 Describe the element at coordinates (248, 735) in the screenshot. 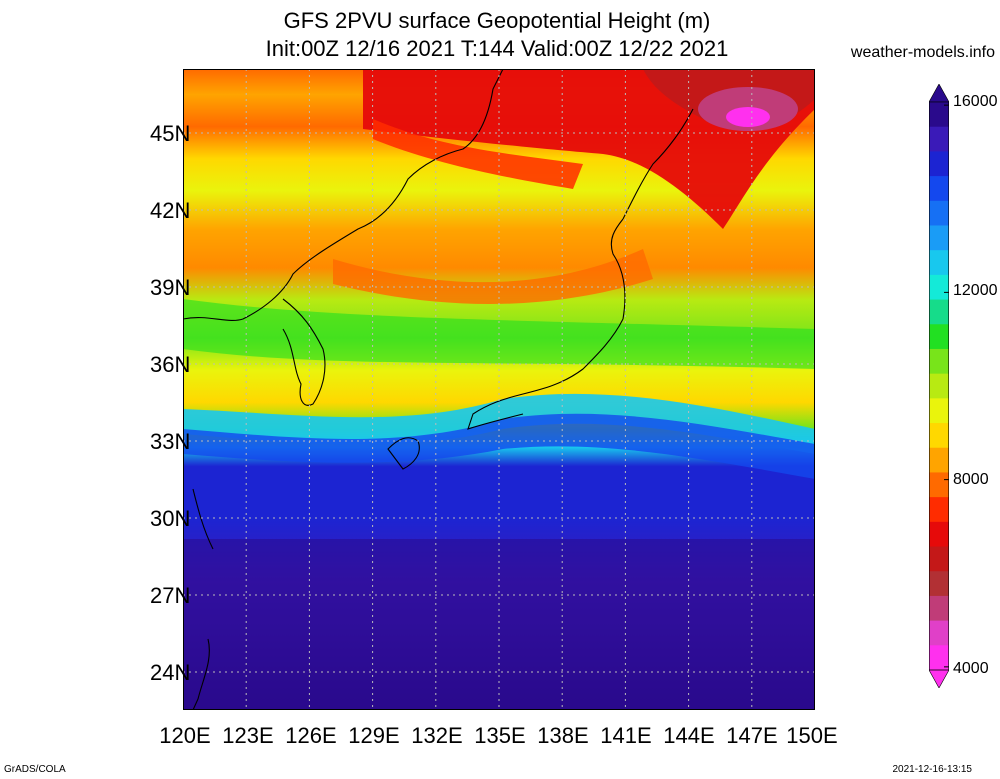

I see `lon-label: 123E` at that location.